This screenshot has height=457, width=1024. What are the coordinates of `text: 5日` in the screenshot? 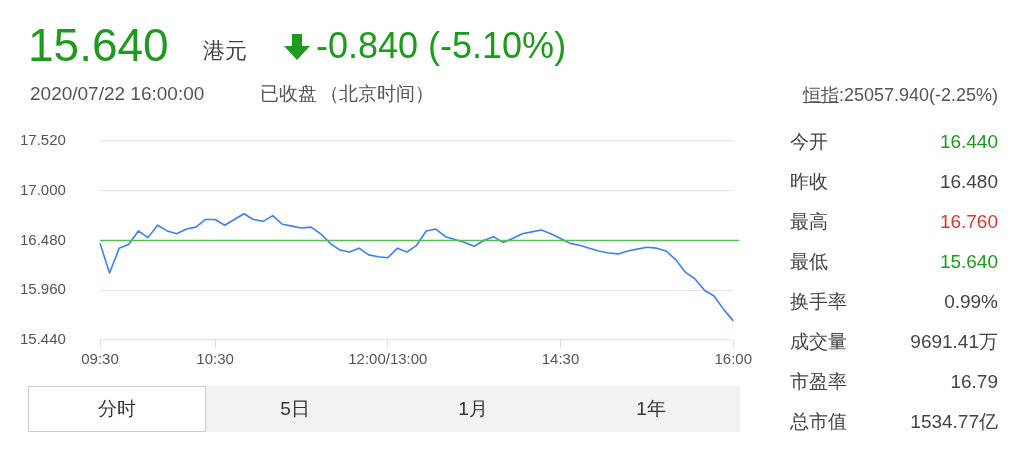 It's located at (295, 409).